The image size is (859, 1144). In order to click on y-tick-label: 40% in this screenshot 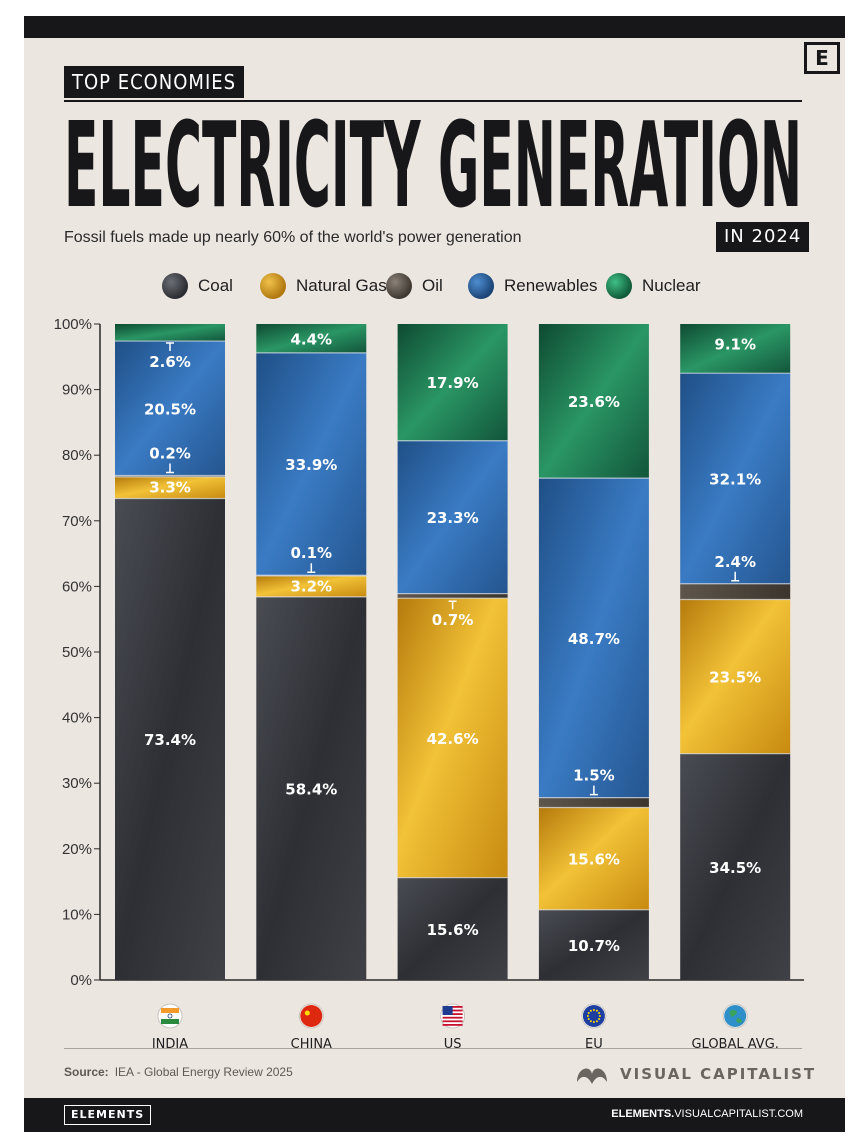, I will do `click(77, 718)`.